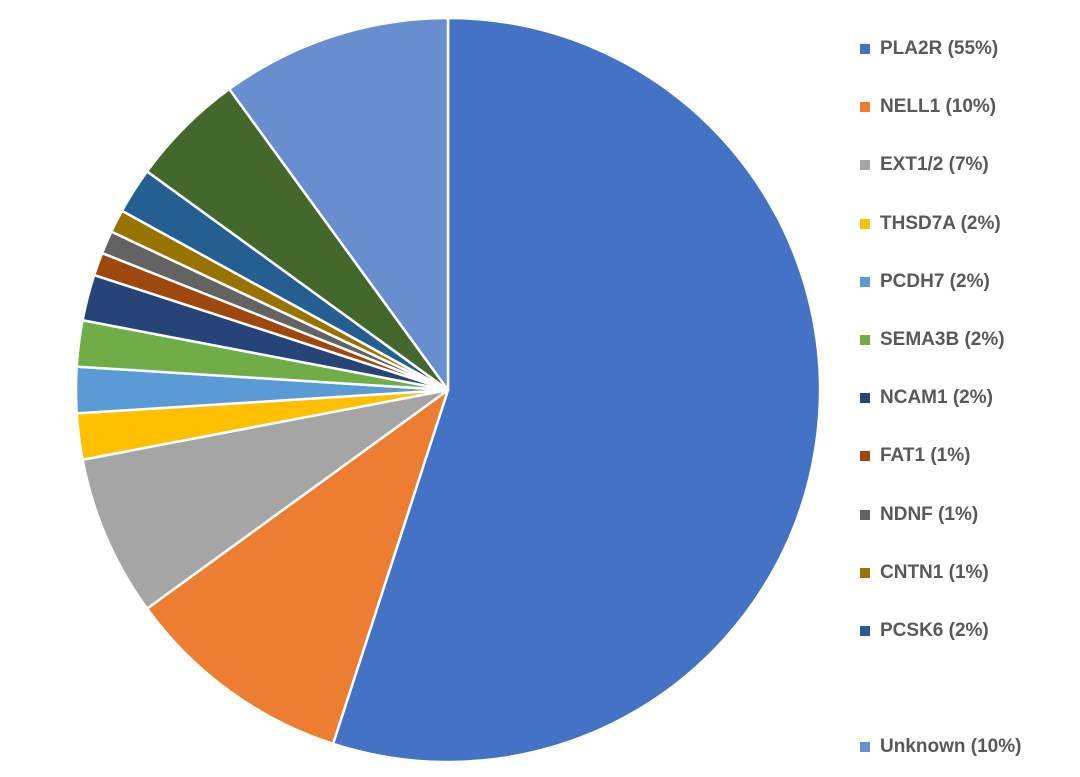  Describe the element at coordinates (935, 281) in the screenshot. I see `legend-label-4: PCDH7 (2%)` at that location.